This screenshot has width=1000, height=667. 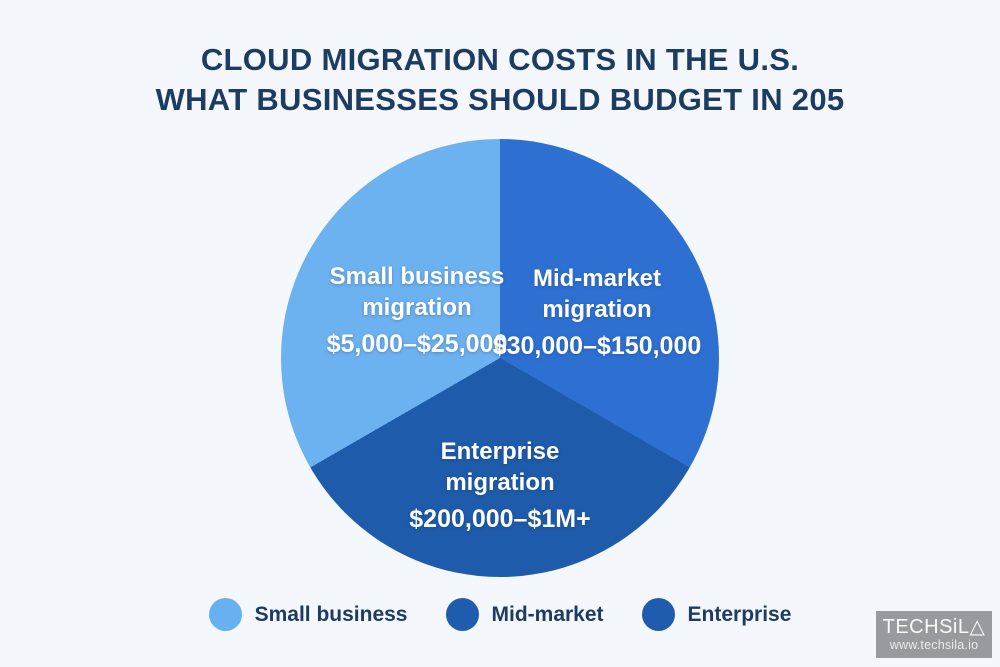 I want to click on chart-title-line2: WHAT BUSINESSES SHOULD BUDGET IN 205, so click(x=500, y=99).